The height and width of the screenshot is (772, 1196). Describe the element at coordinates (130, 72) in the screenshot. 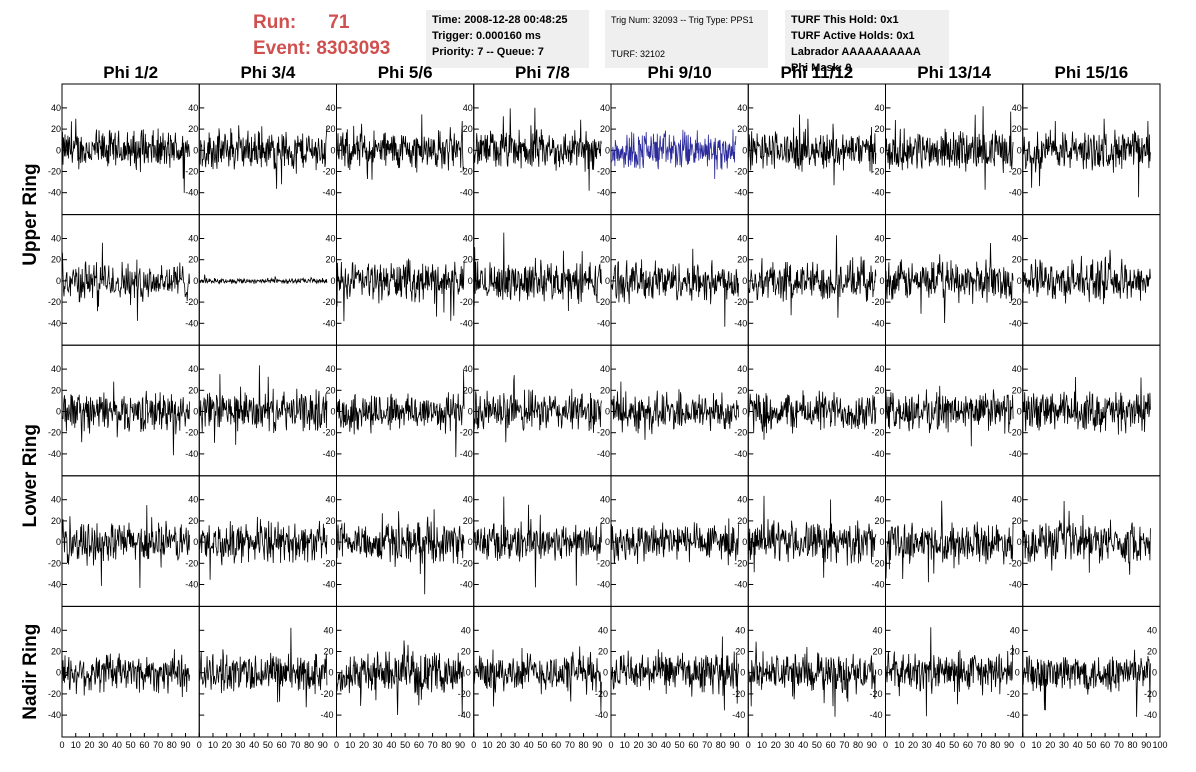

I see `column-label: Phi 1/2` at that location.